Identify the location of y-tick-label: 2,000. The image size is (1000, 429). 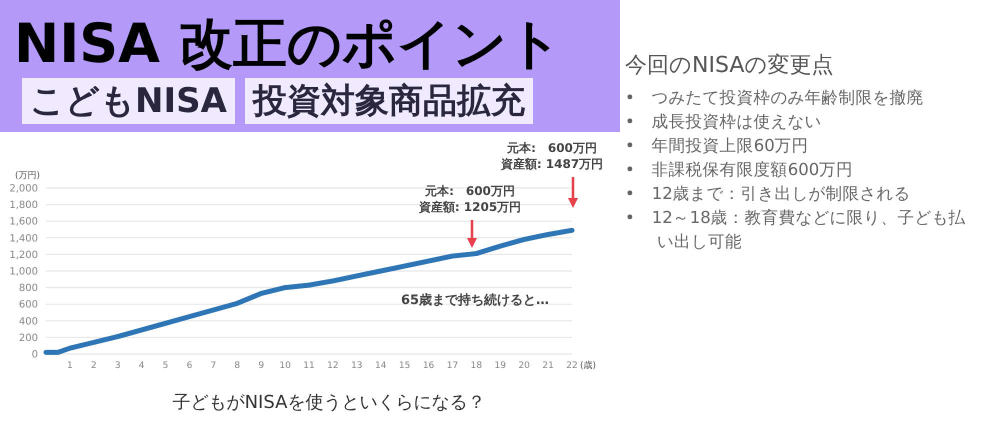
(23, 189).